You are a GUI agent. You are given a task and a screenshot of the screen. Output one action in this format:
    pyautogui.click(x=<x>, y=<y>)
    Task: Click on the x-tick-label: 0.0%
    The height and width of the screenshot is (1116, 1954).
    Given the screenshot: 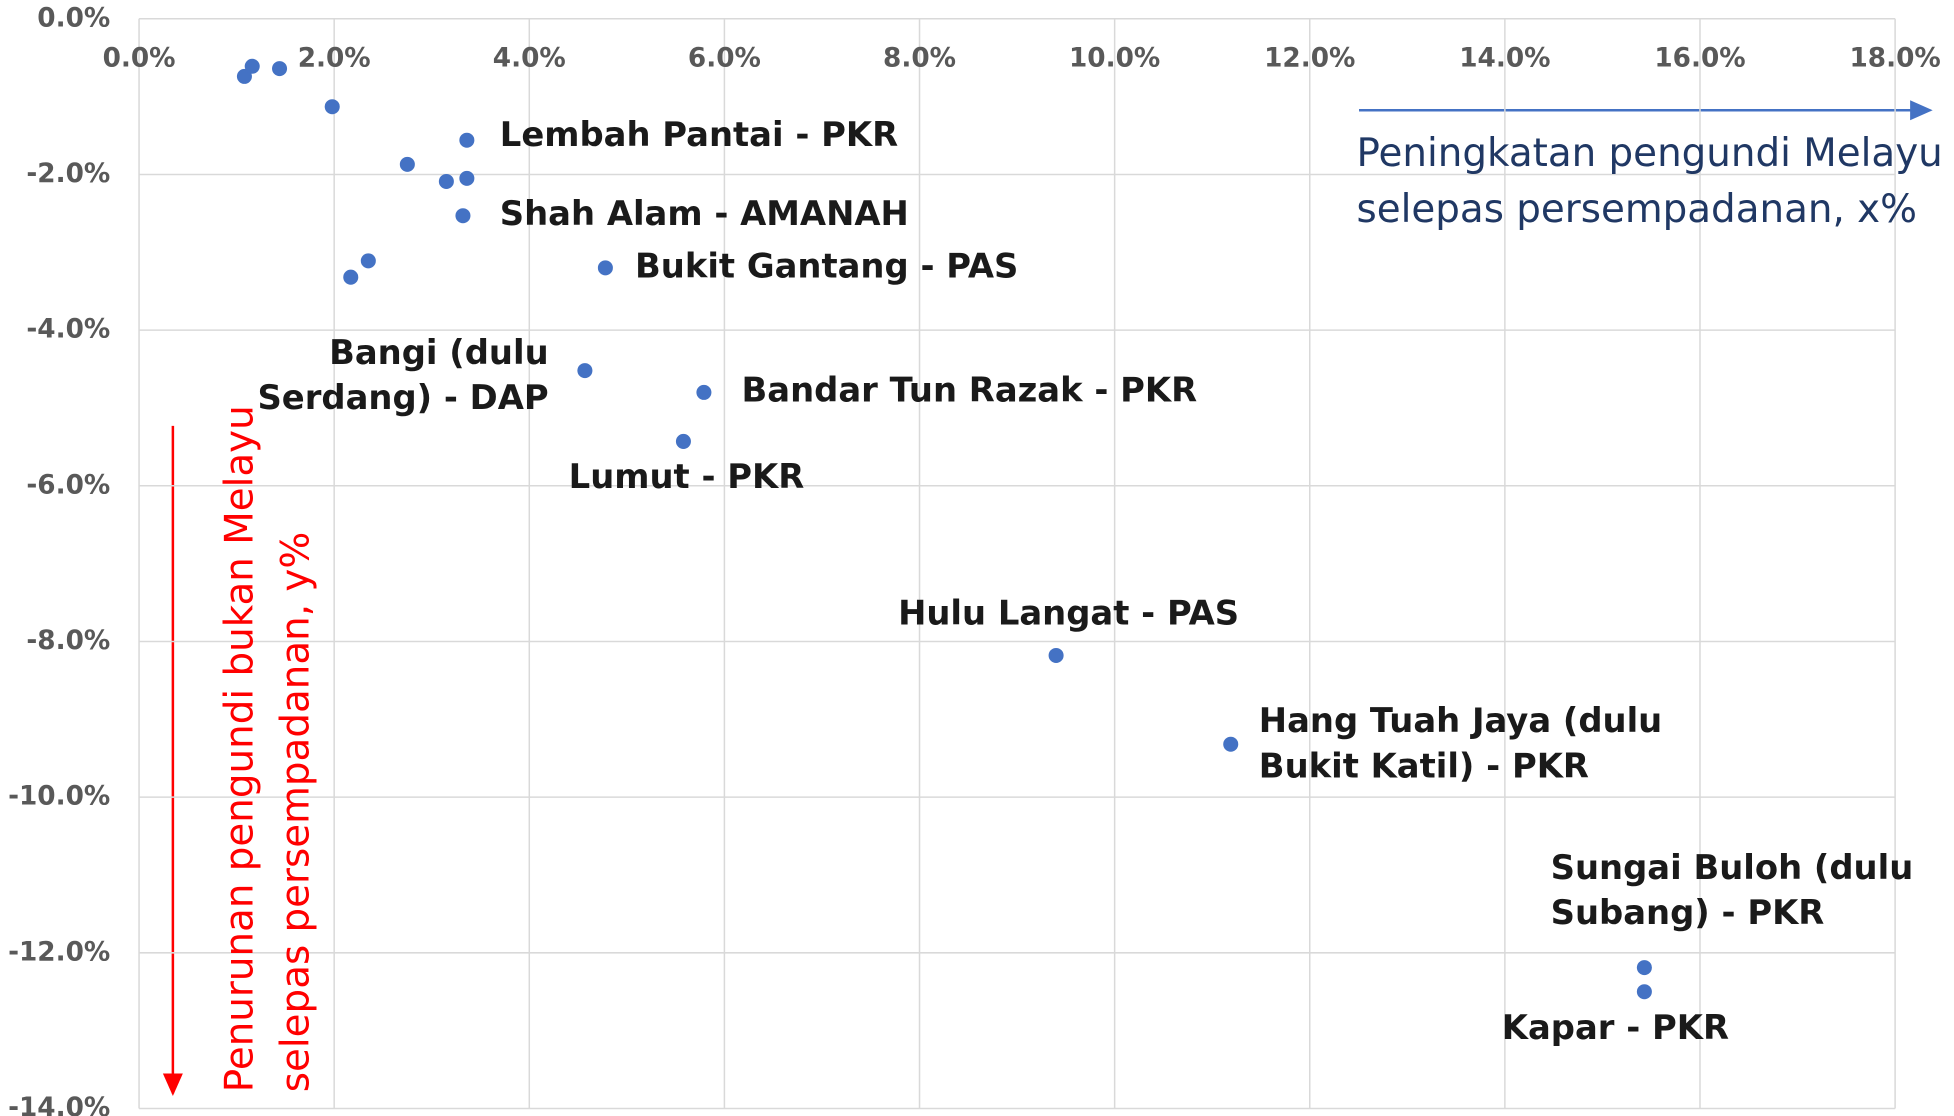 What is the action you would take?
    pyautogui.click(x=139, y=58)
    